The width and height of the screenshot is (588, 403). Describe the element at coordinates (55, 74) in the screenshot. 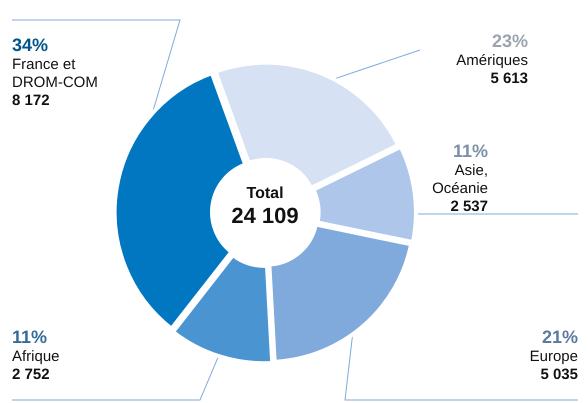

I see `slice-label: France et DROM-COM` at that location.